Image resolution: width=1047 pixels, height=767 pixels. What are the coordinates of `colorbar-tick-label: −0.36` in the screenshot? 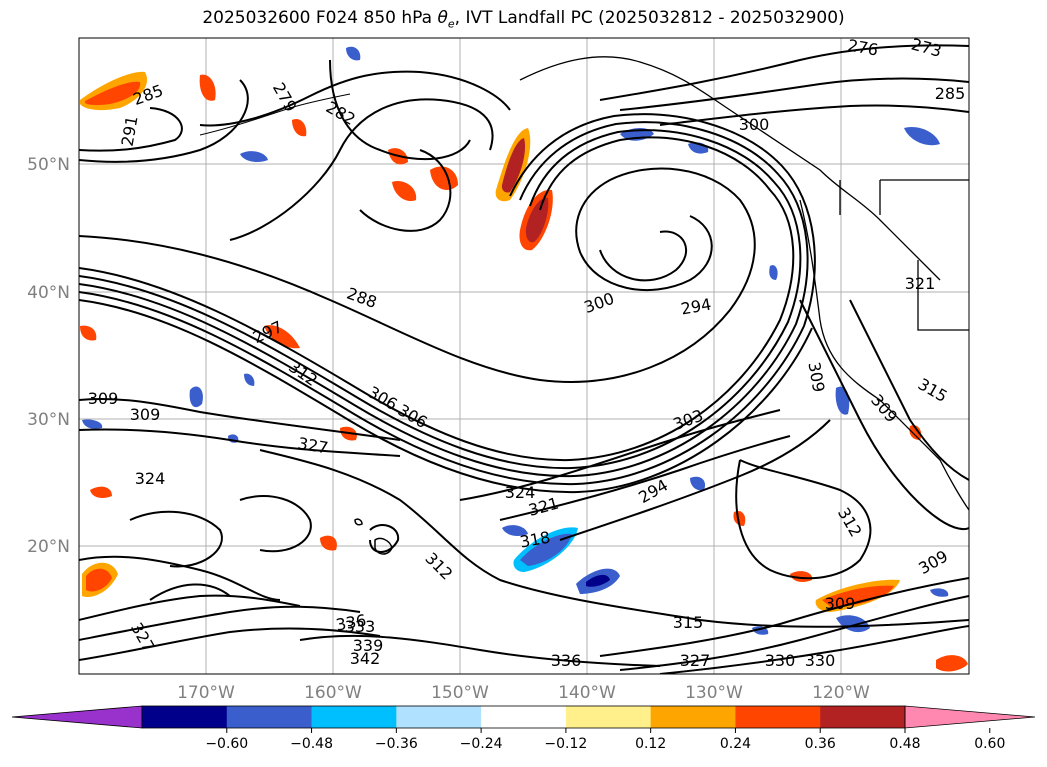 It's located at (396, 744).